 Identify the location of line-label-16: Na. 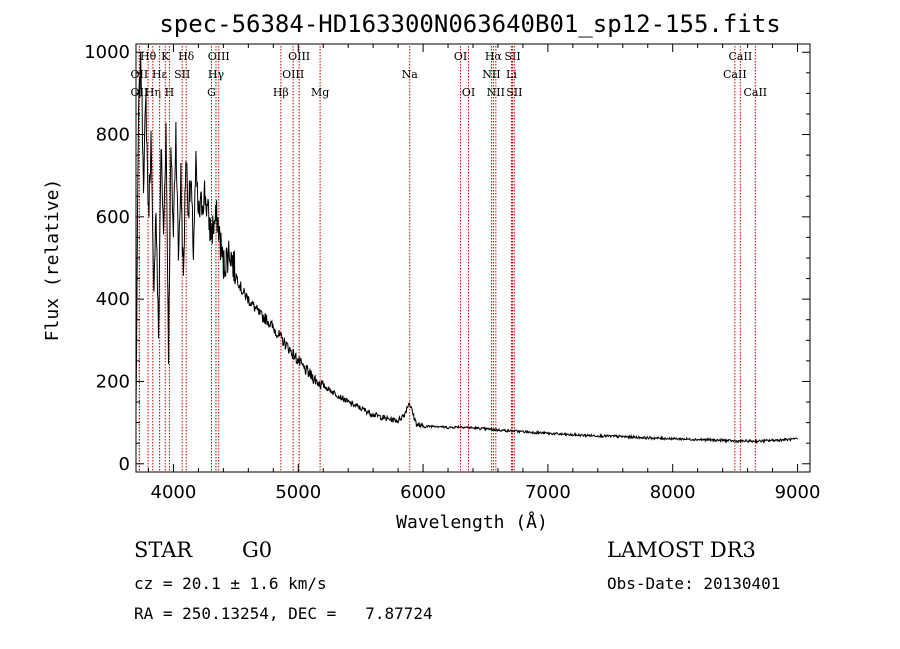
(410, 74).